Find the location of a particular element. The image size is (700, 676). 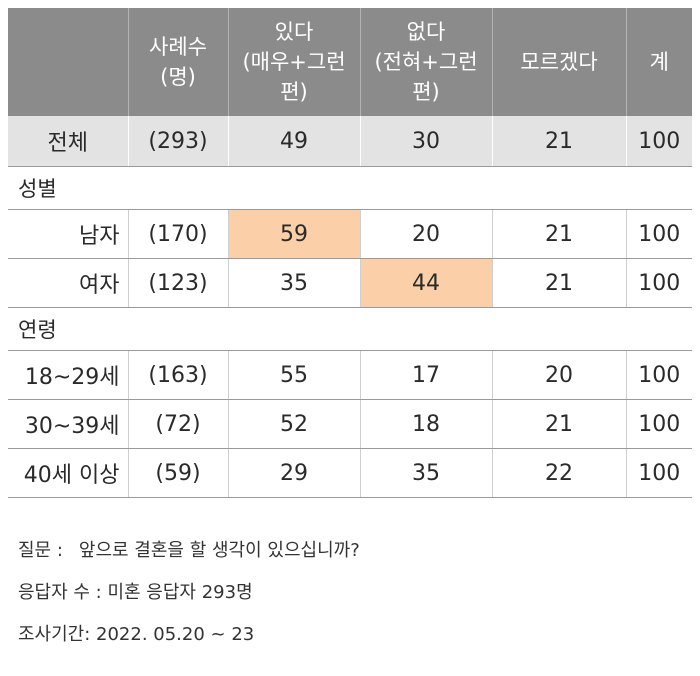

cell-sample-size: (59) is located at coordinates (177, 473).